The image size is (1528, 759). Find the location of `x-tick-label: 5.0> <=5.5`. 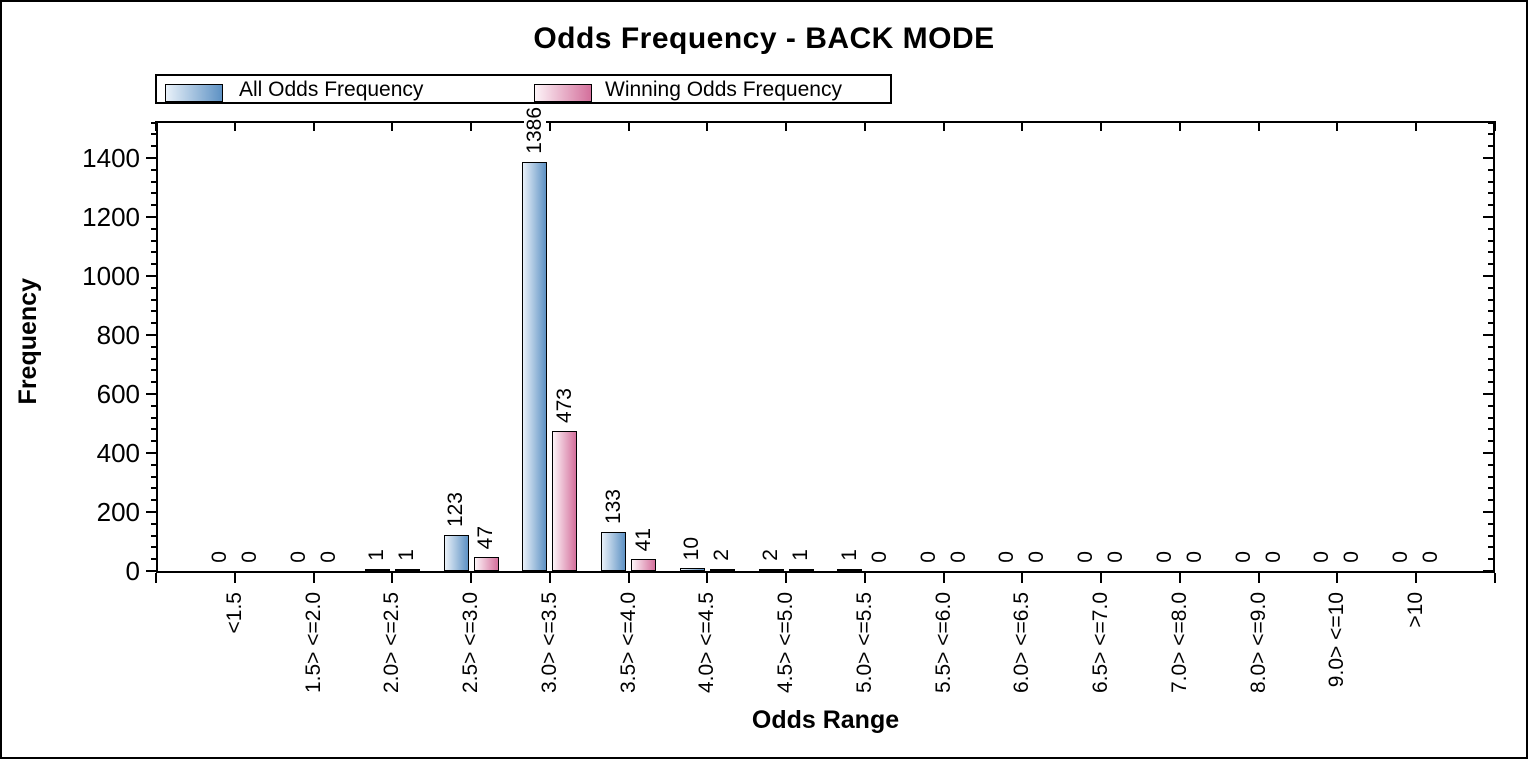

x-tick-label: 5.0> <=5.5 is located at coordinates (864, 643).